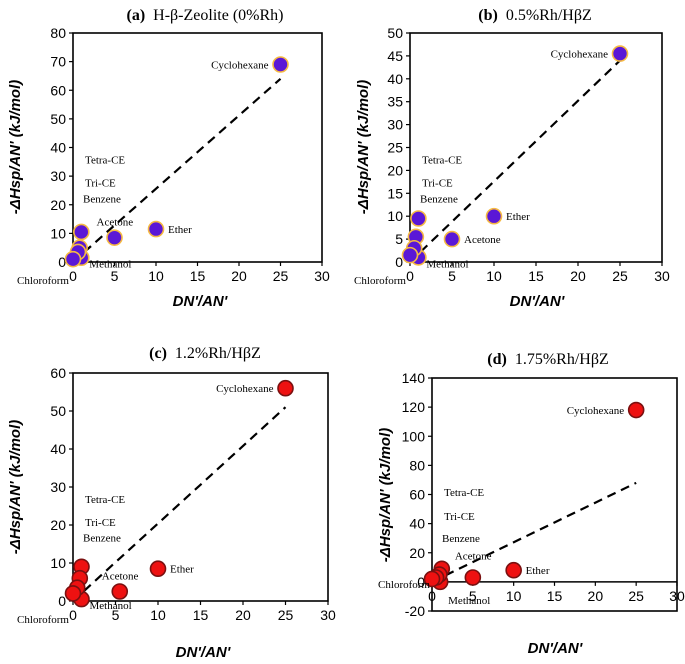 The image size is (685, 664). I want to click on chart-title: (a) H-β-Zeolite (0%Rh), so click(205, 15).